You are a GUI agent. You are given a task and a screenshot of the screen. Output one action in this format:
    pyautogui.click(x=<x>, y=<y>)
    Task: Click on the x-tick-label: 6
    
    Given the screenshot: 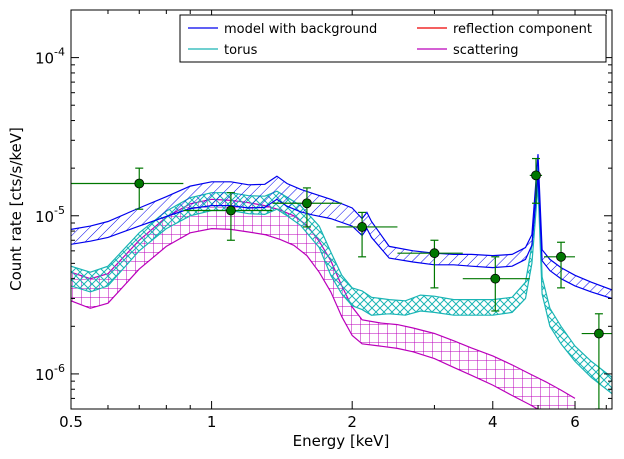 What is the action you would take?
    pyautogui.click(x=575, y=422)
    